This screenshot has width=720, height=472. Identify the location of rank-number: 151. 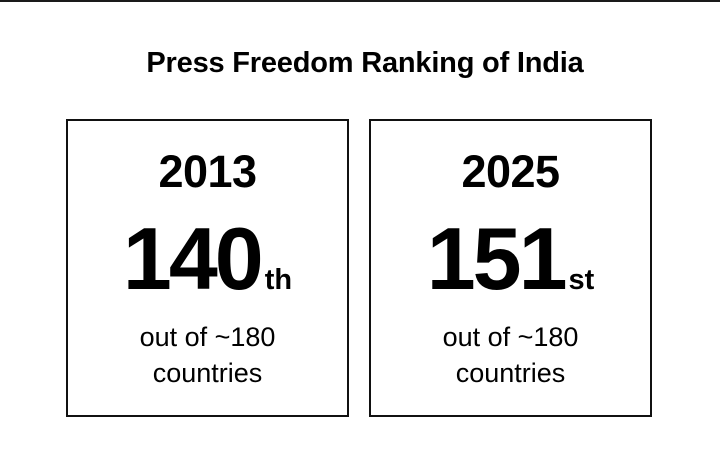
(497, 258).